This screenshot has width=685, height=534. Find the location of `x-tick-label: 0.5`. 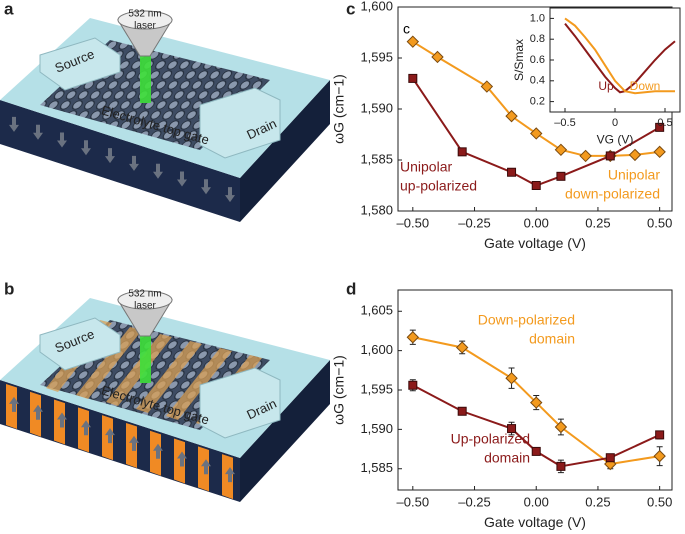

x-tick-label: 0.5 is located at coordinates (664, 123).